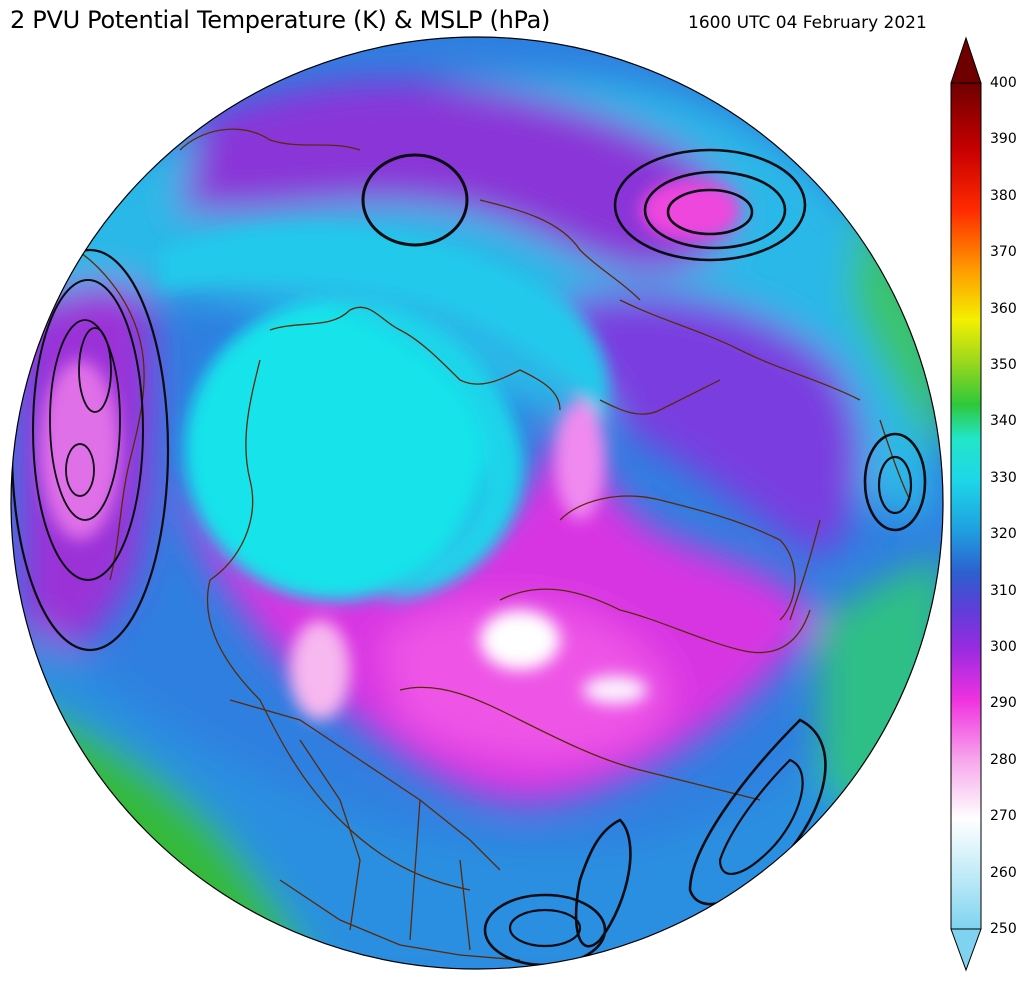 This screenshot has height=982, width=1031. What do you see at coordinates (1003, 872) in the screenshot?
I see `colorbar-tick-label: 260` at bounding box center [1003, 872].